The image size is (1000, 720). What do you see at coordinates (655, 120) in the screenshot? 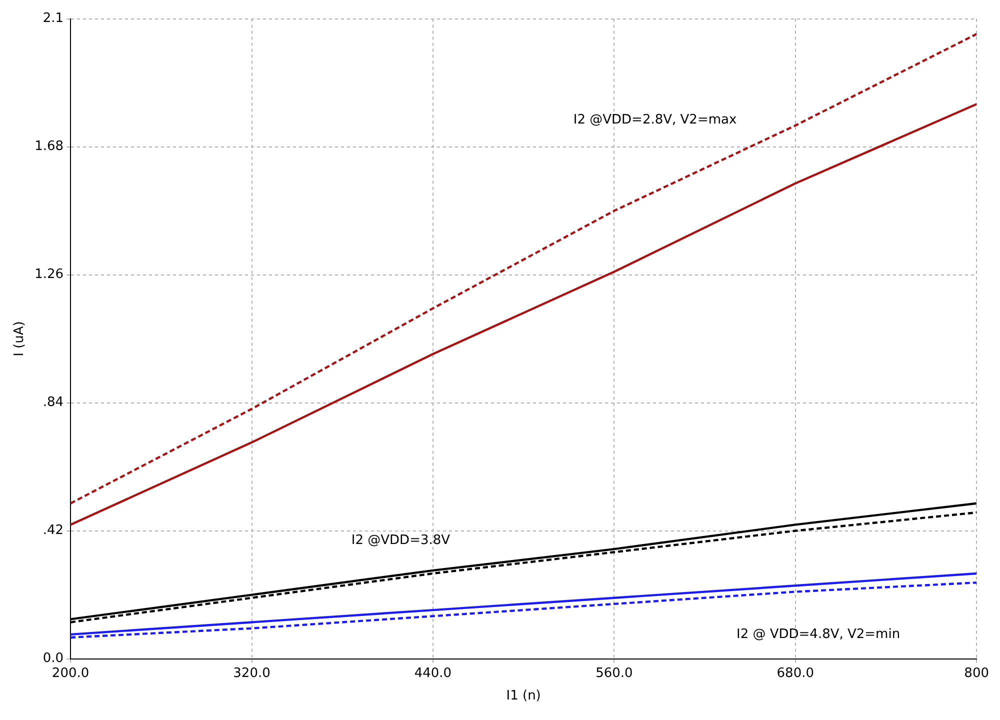
I see `annotation: I2 @VDD=2.8V, V2=max` at bounding box center [655, 120].